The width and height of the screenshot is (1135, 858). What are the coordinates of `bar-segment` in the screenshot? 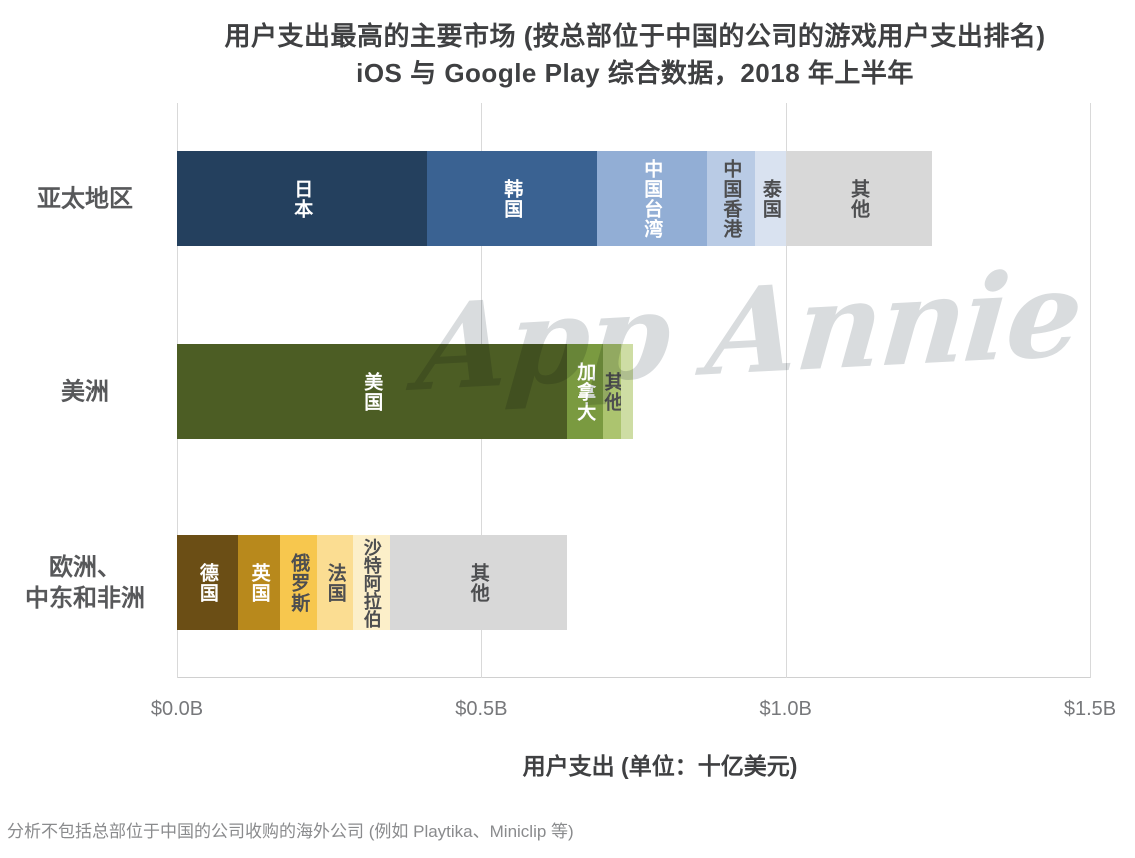 It's located at (627, 391).